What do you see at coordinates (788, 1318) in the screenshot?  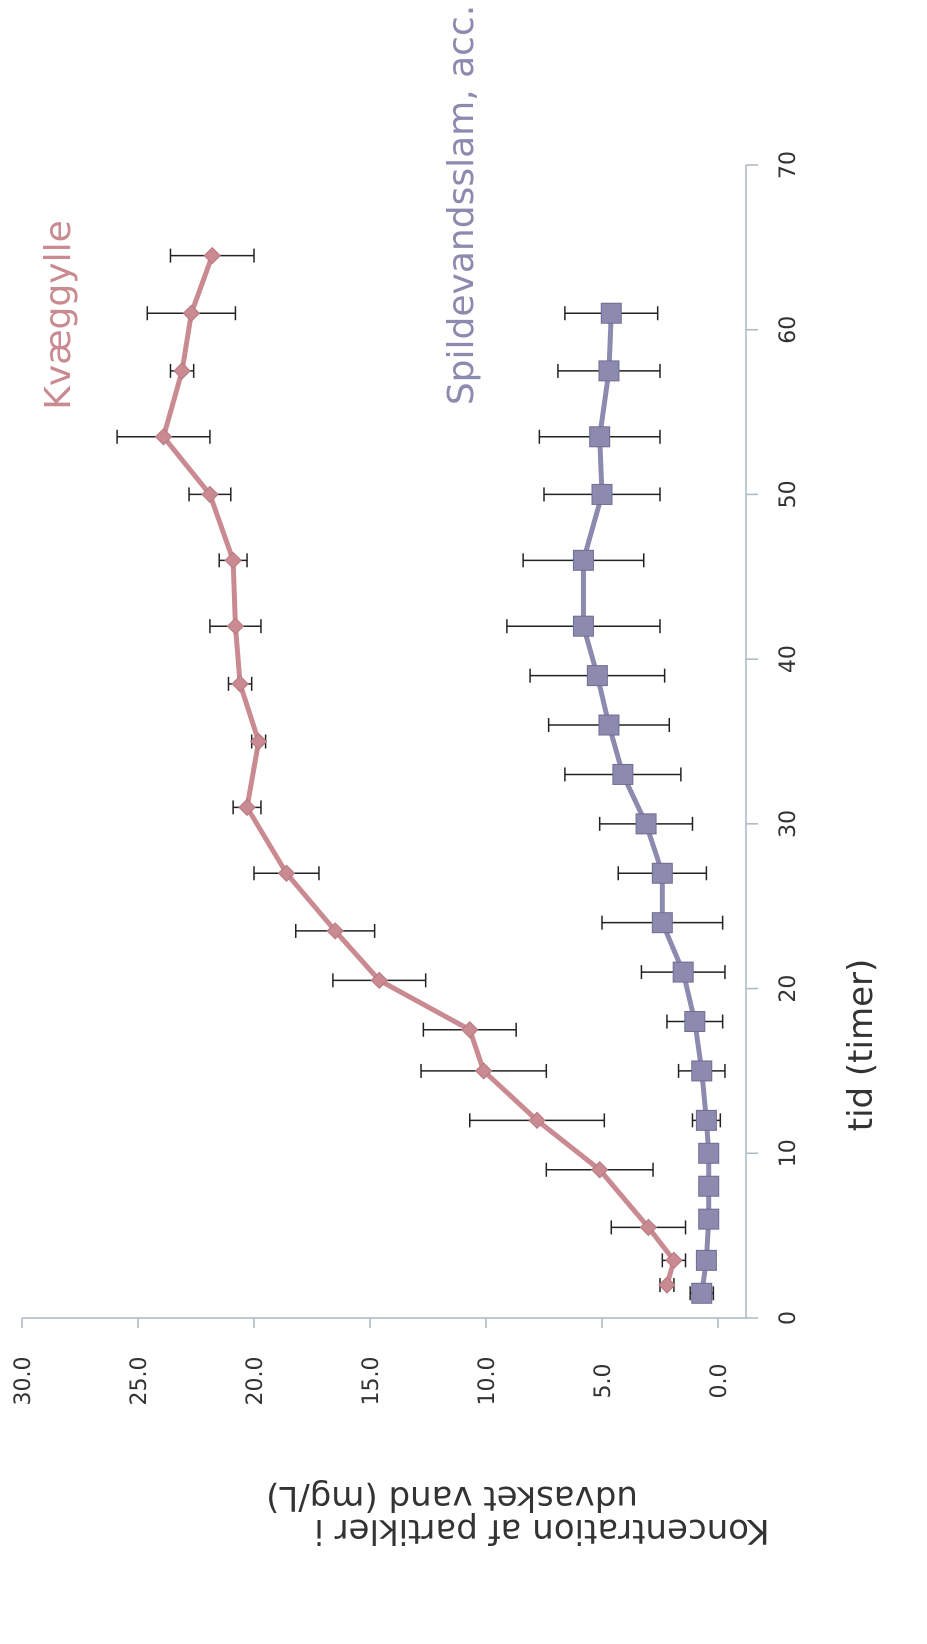 I see `x-tick-label-0: 0` at bounding box center [788, 1318].